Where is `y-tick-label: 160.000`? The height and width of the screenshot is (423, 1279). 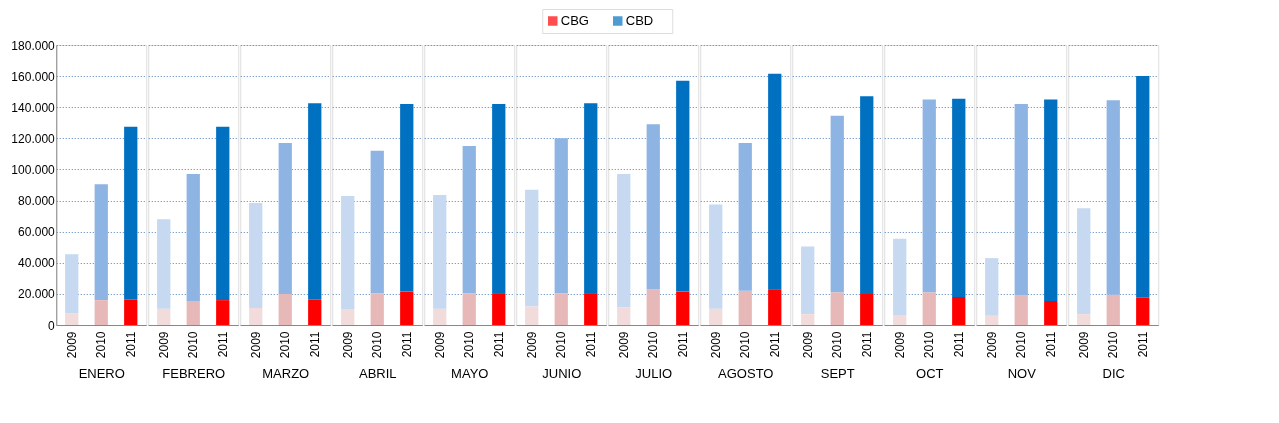 y-tick-label: 160.000 is located at coordinates (33, 76).